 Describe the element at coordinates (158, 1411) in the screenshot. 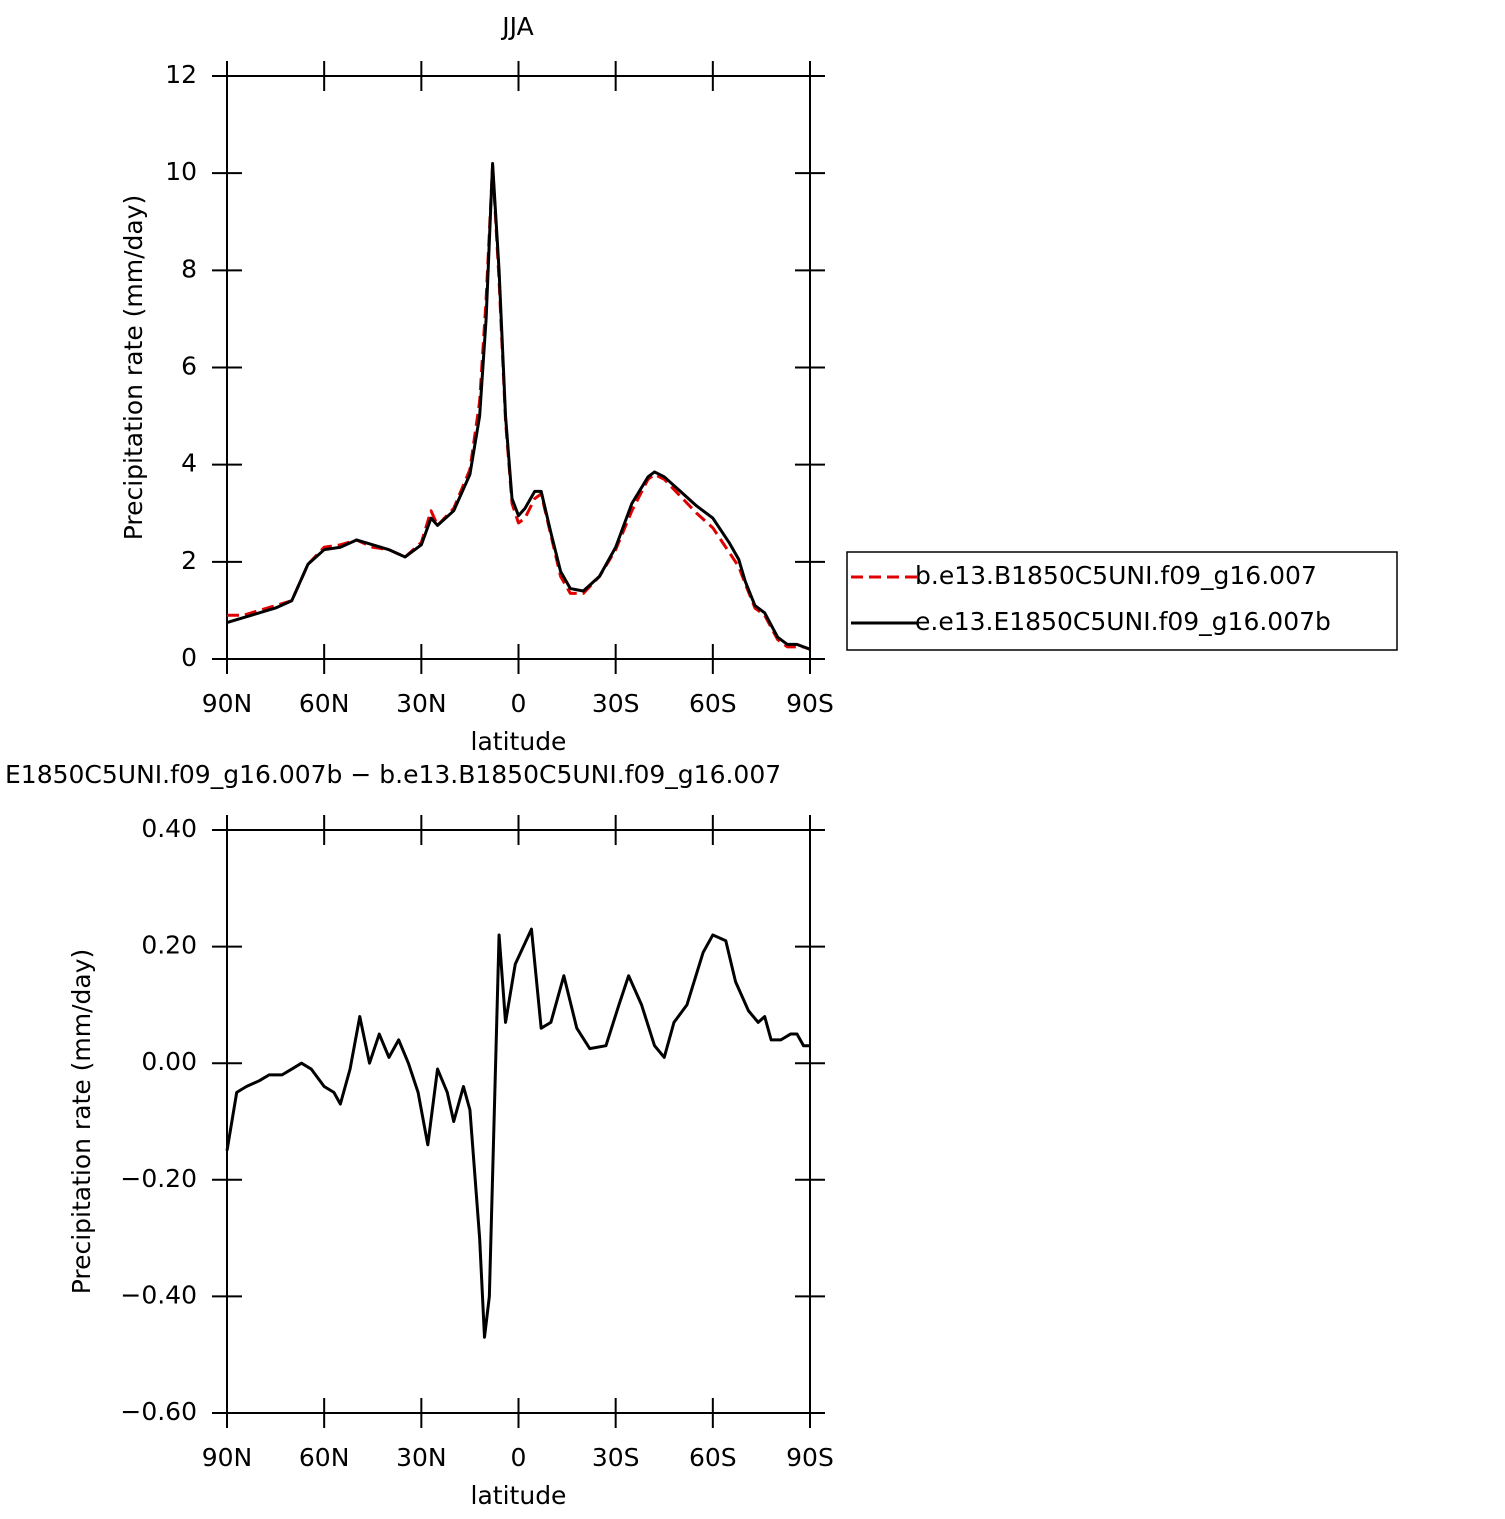

I see `y-tick-label: −0.60` at that location.